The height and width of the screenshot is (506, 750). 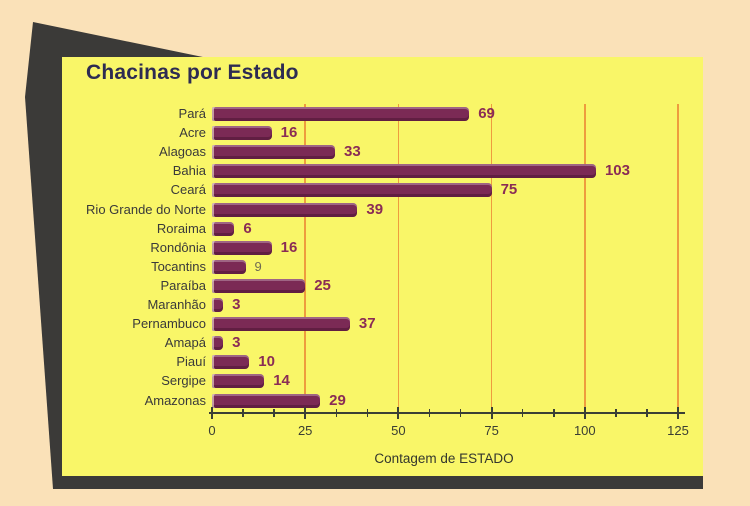 What do you see at coordinates (175, 400) in the screenshot?
I see `category-label: Amazonas` at bounding box center [175, 400].